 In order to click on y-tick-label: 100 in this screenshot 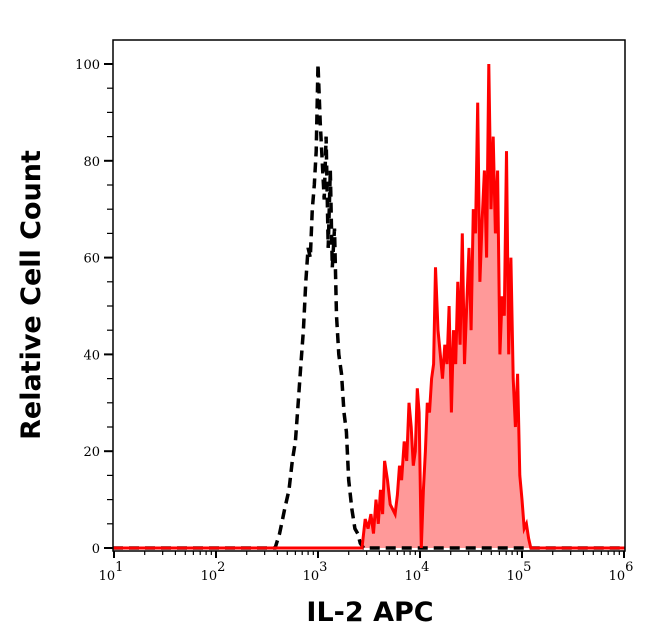, I will do `click(87, 65)`.